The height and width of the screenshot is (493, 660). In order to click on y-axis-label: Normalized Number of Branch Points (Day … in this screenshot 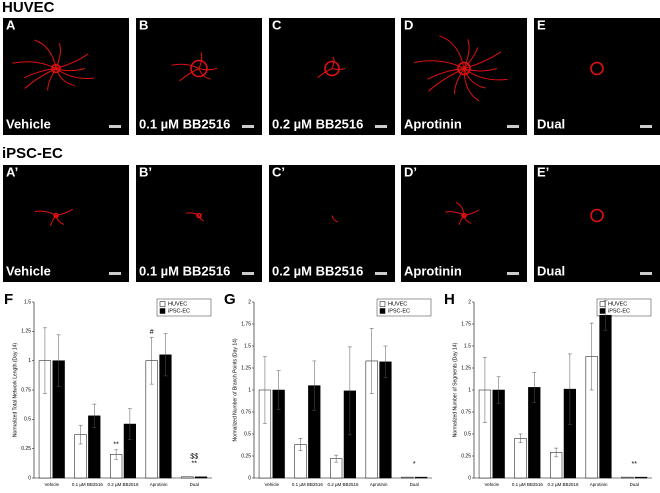, I will do `click(235, 389)`.